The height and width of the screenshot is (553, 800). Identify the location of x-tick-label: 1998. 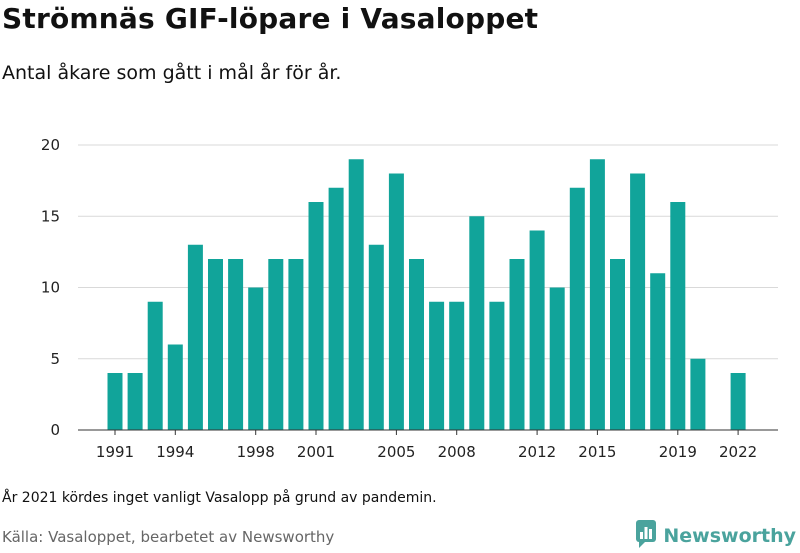
(256, 452).